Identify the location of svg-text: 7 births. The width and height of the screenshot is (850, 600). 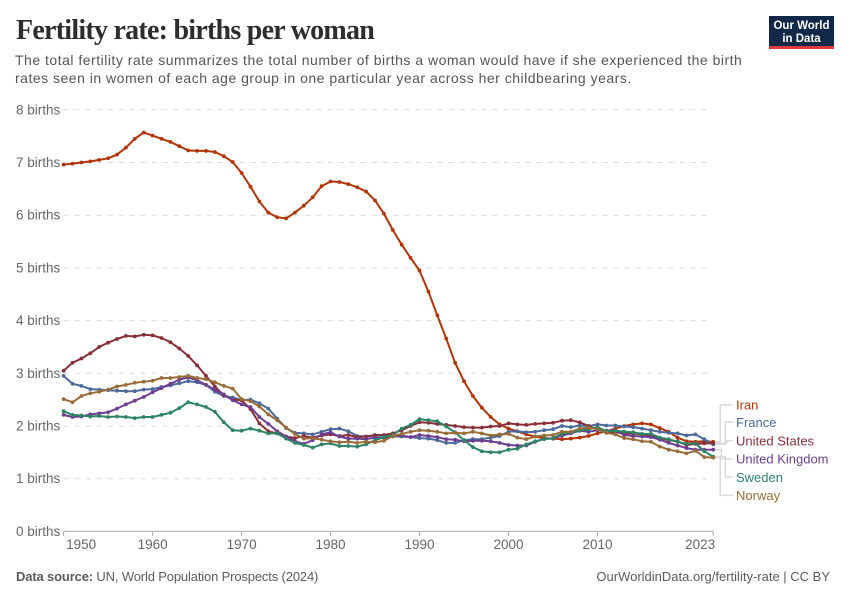
(38, 162).